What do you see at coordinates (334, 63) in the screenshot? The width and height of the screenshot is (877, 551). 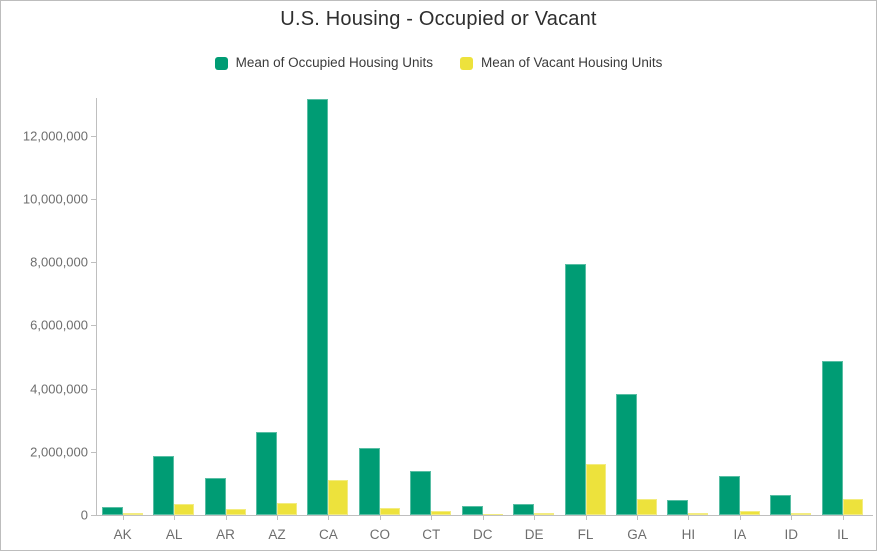 I see `legend-label: Mean of Occupied Housing Units` at bounding box center [334, 63].